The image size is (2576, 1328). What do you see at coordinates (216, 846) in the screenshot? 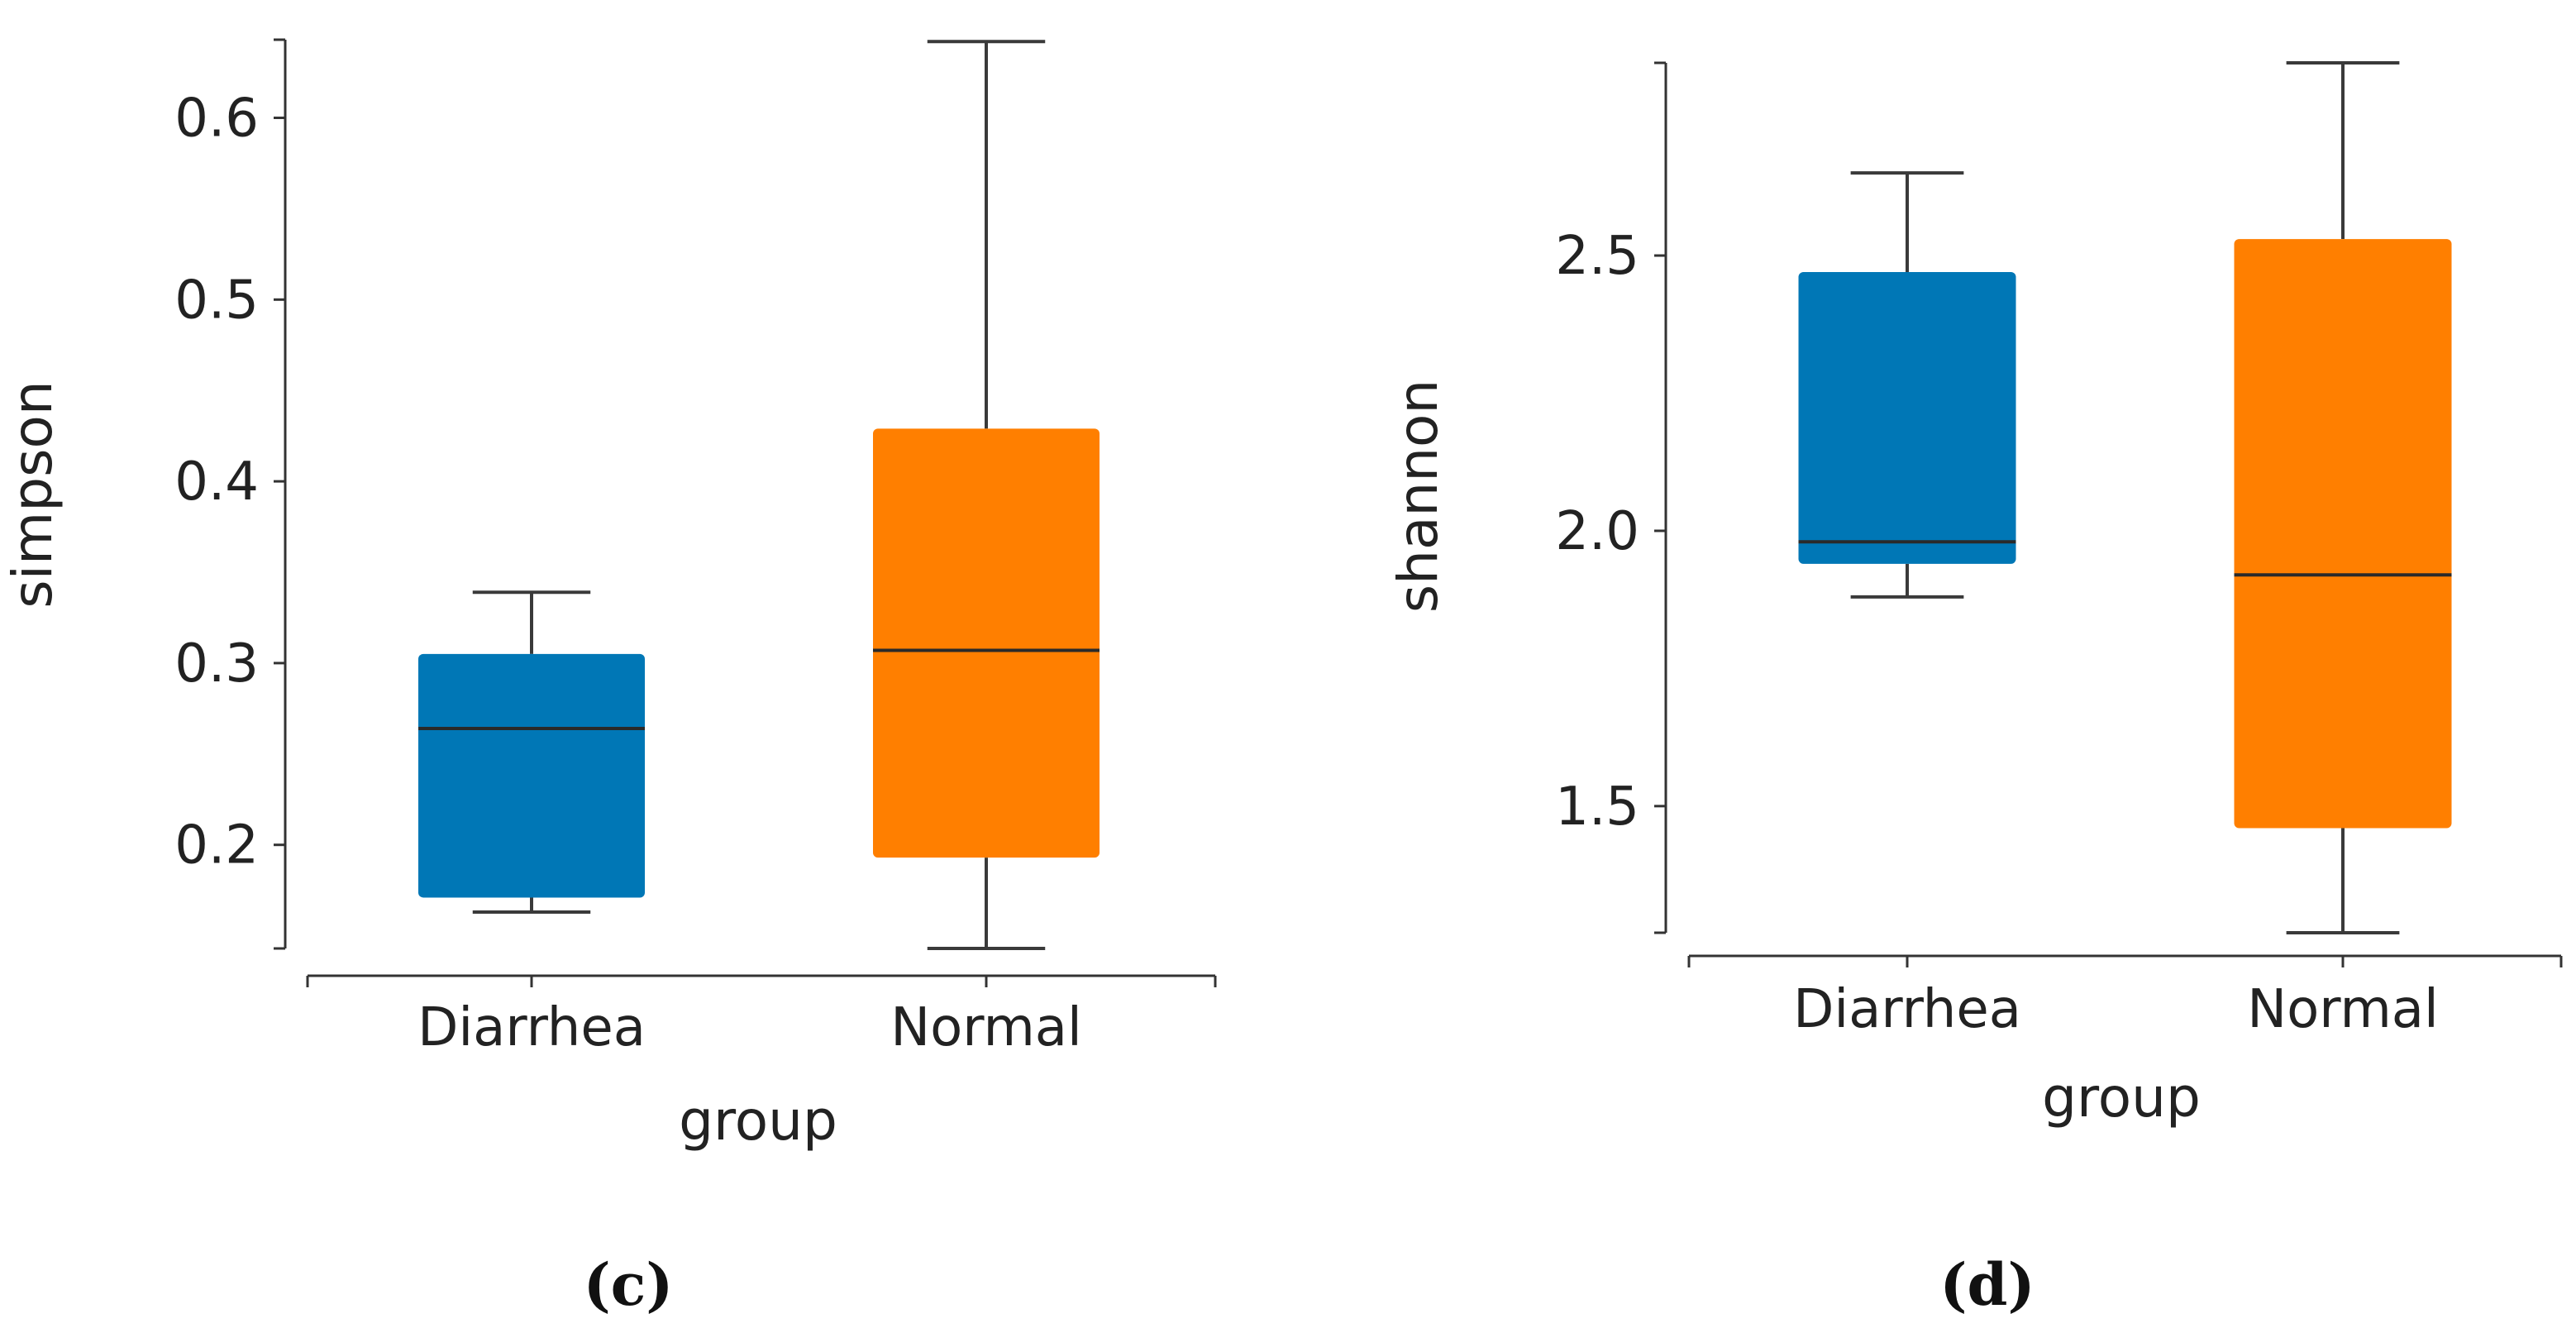
I see `y-tick-label: 0.2` at bounding box center [216, 846].